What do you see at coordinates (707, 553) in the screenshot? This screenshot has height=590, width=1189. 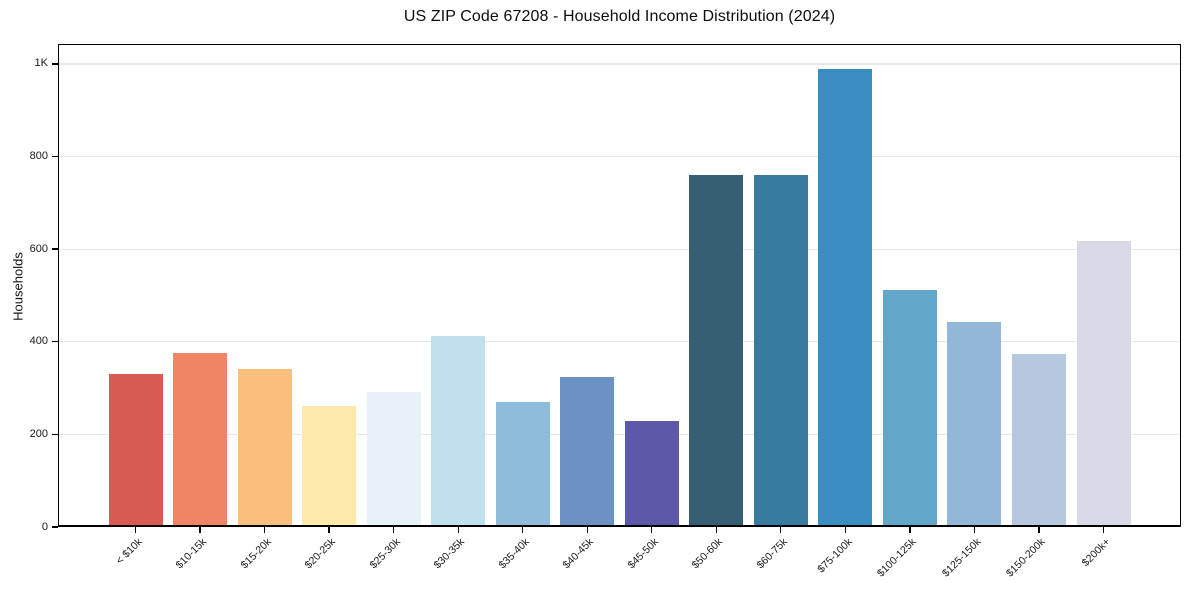 I see `x-tick-label: $50-60k` at bounding box center [707, 553].